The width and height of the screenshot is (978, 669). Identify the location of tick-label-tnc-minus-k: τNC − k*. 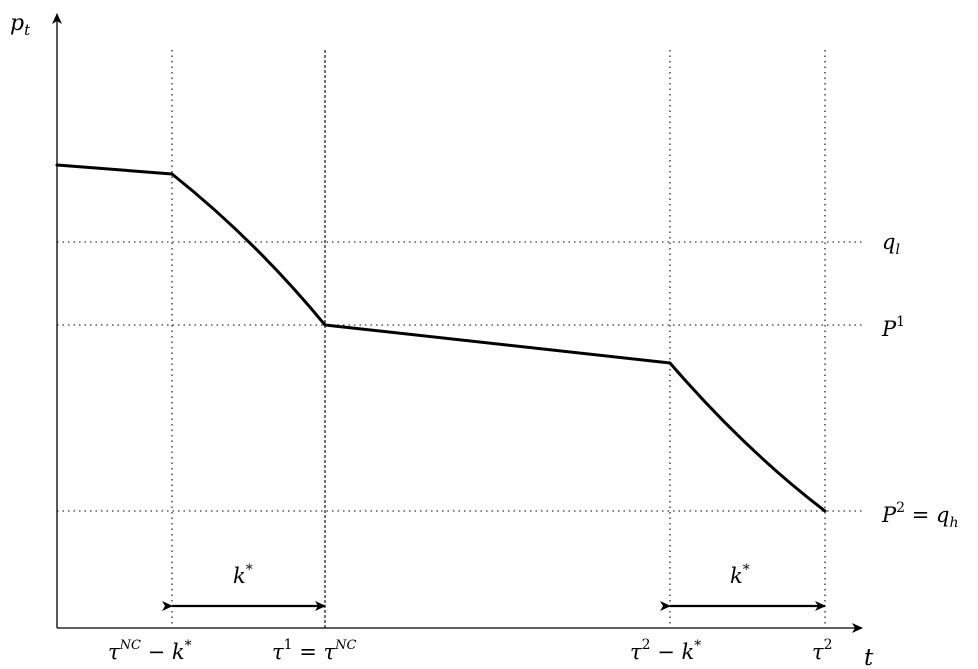
(150, 651).